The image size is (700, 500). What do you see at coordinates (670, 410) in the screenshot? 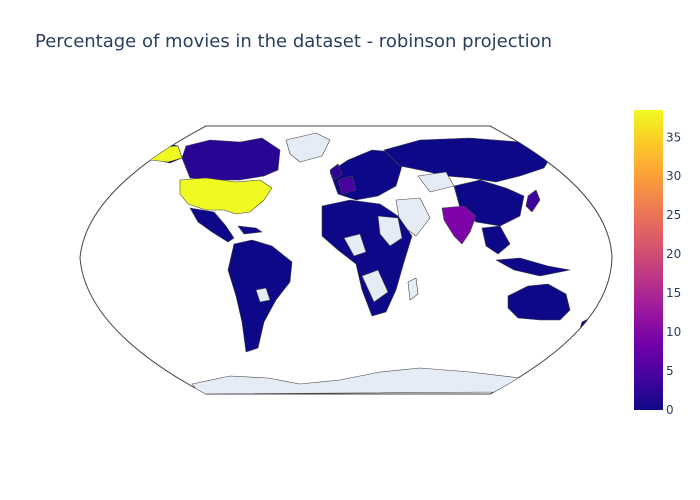
I see `colorbar-tick-0: 0` at bounding box center [670, 410].